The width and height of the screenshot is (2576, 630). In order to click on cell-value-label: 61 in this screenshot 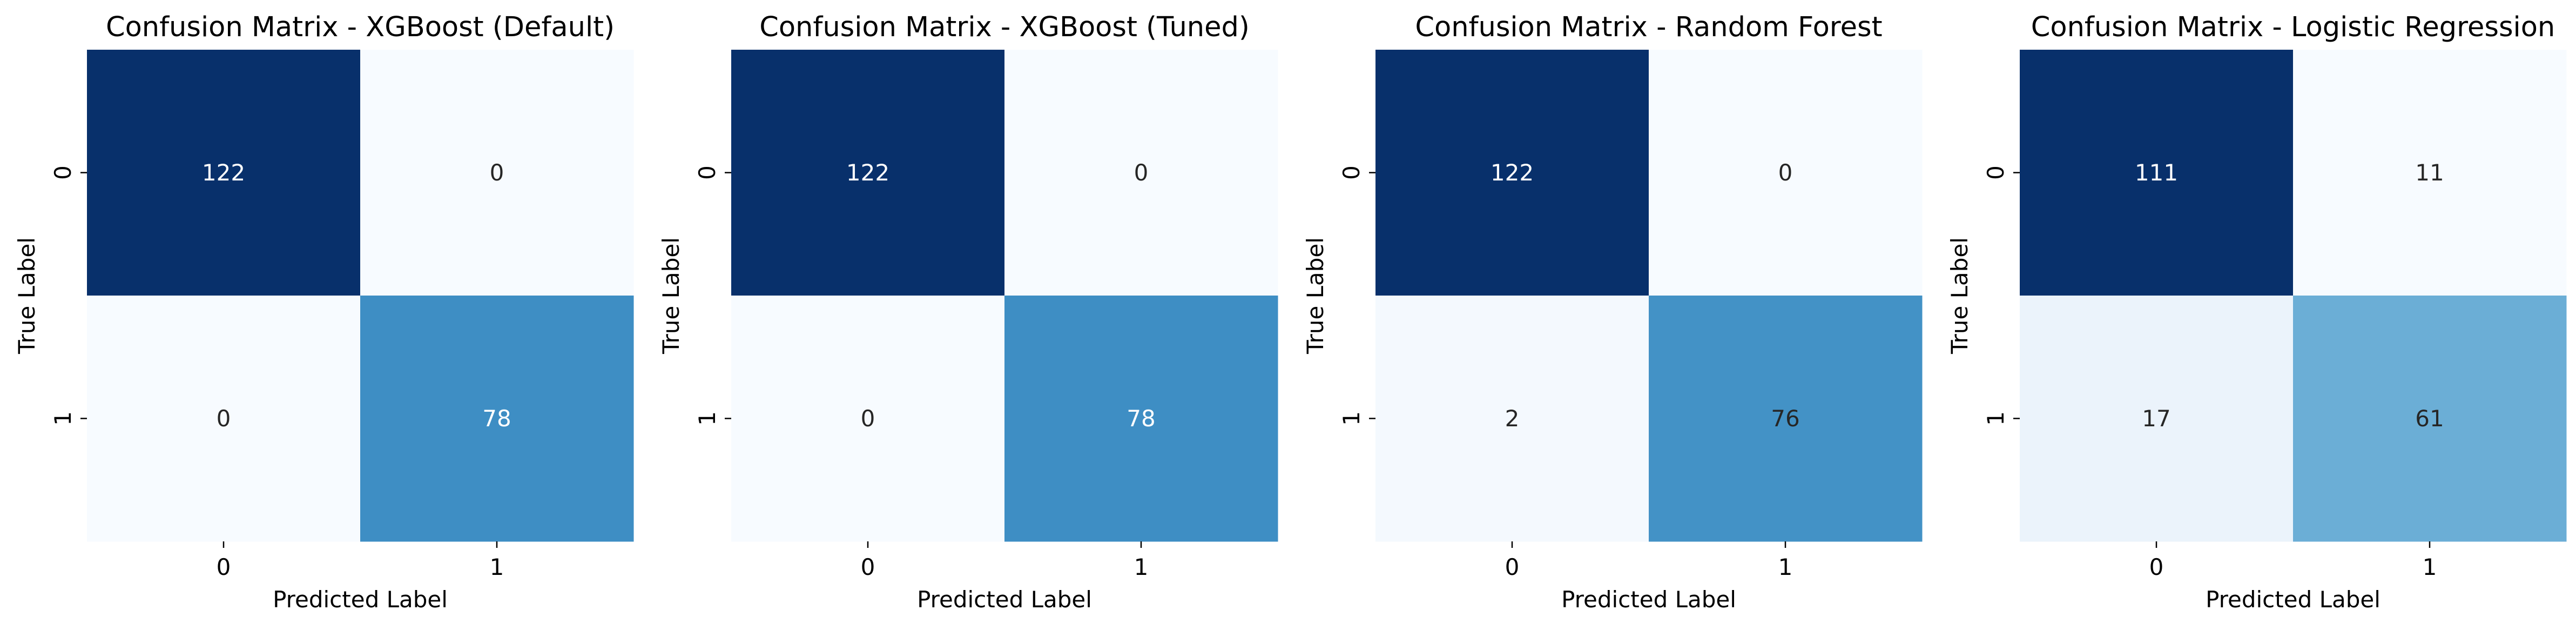, I will do `click(2429, 418)`.